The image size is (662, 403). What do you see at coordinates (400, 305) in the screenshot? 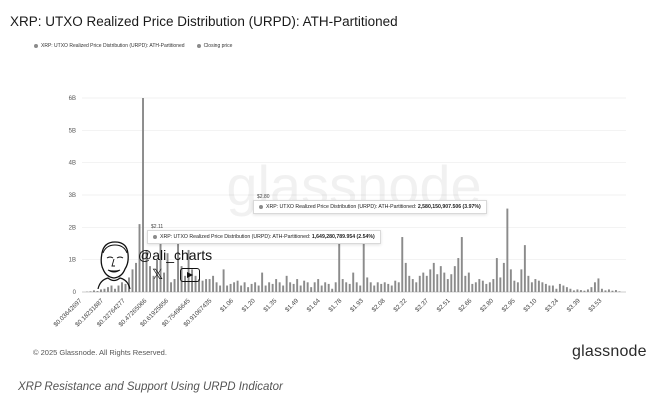
I see `x-tick-label: $2.22` at bounding box center [400, 305].